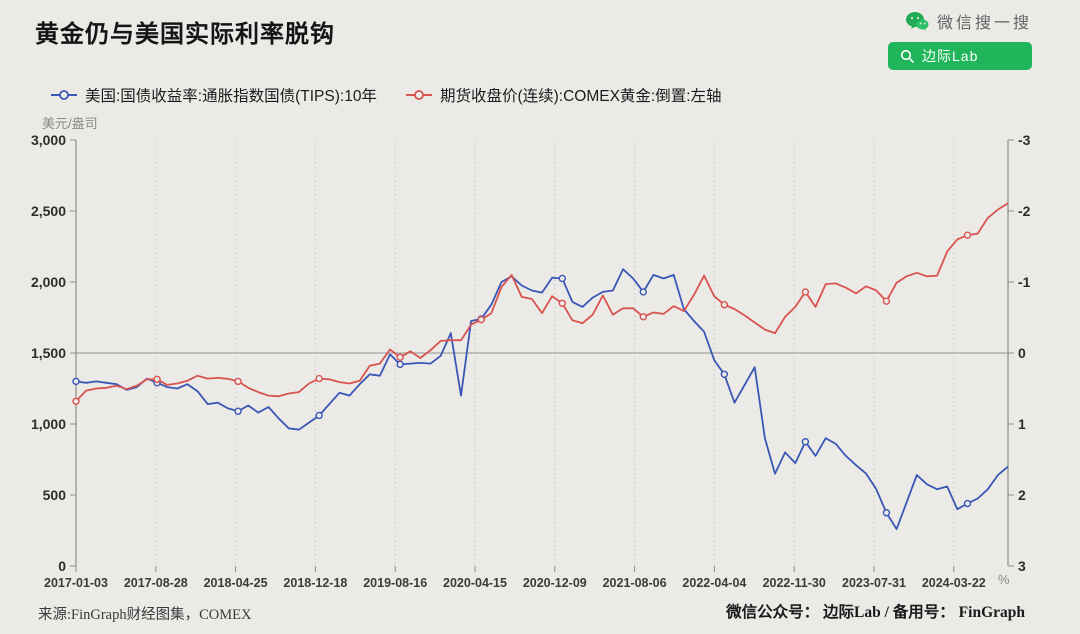 The height and width of the screenshot is (634, 1080). I want to click on left-axis-tick-label: 3,000, so click(48, 140).